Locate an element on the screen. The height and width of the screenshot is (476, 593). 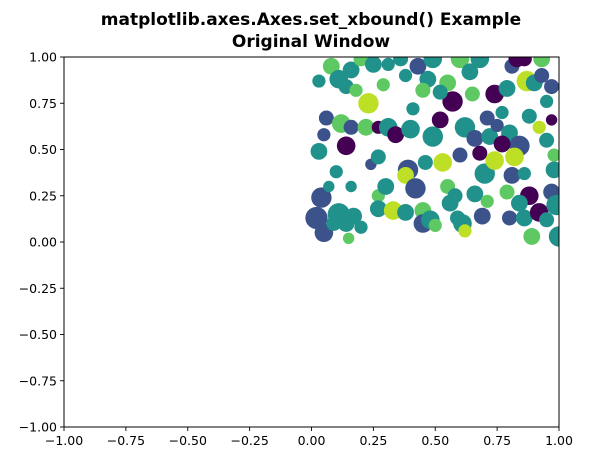
y-tick-label: 0.00 is located at coordinates (43, 242).